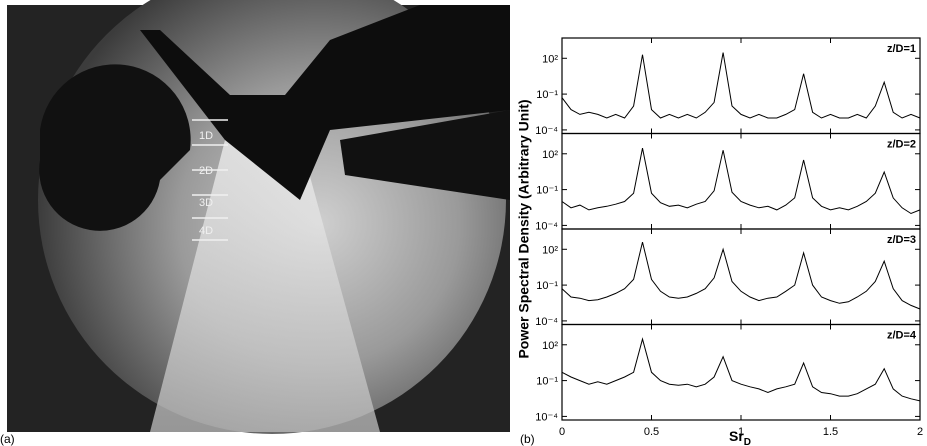  What do you see at coordinates (901, 49) in the screenshot?
I see `panel-annotation: z/D=1` at bounding box center [901, 49].